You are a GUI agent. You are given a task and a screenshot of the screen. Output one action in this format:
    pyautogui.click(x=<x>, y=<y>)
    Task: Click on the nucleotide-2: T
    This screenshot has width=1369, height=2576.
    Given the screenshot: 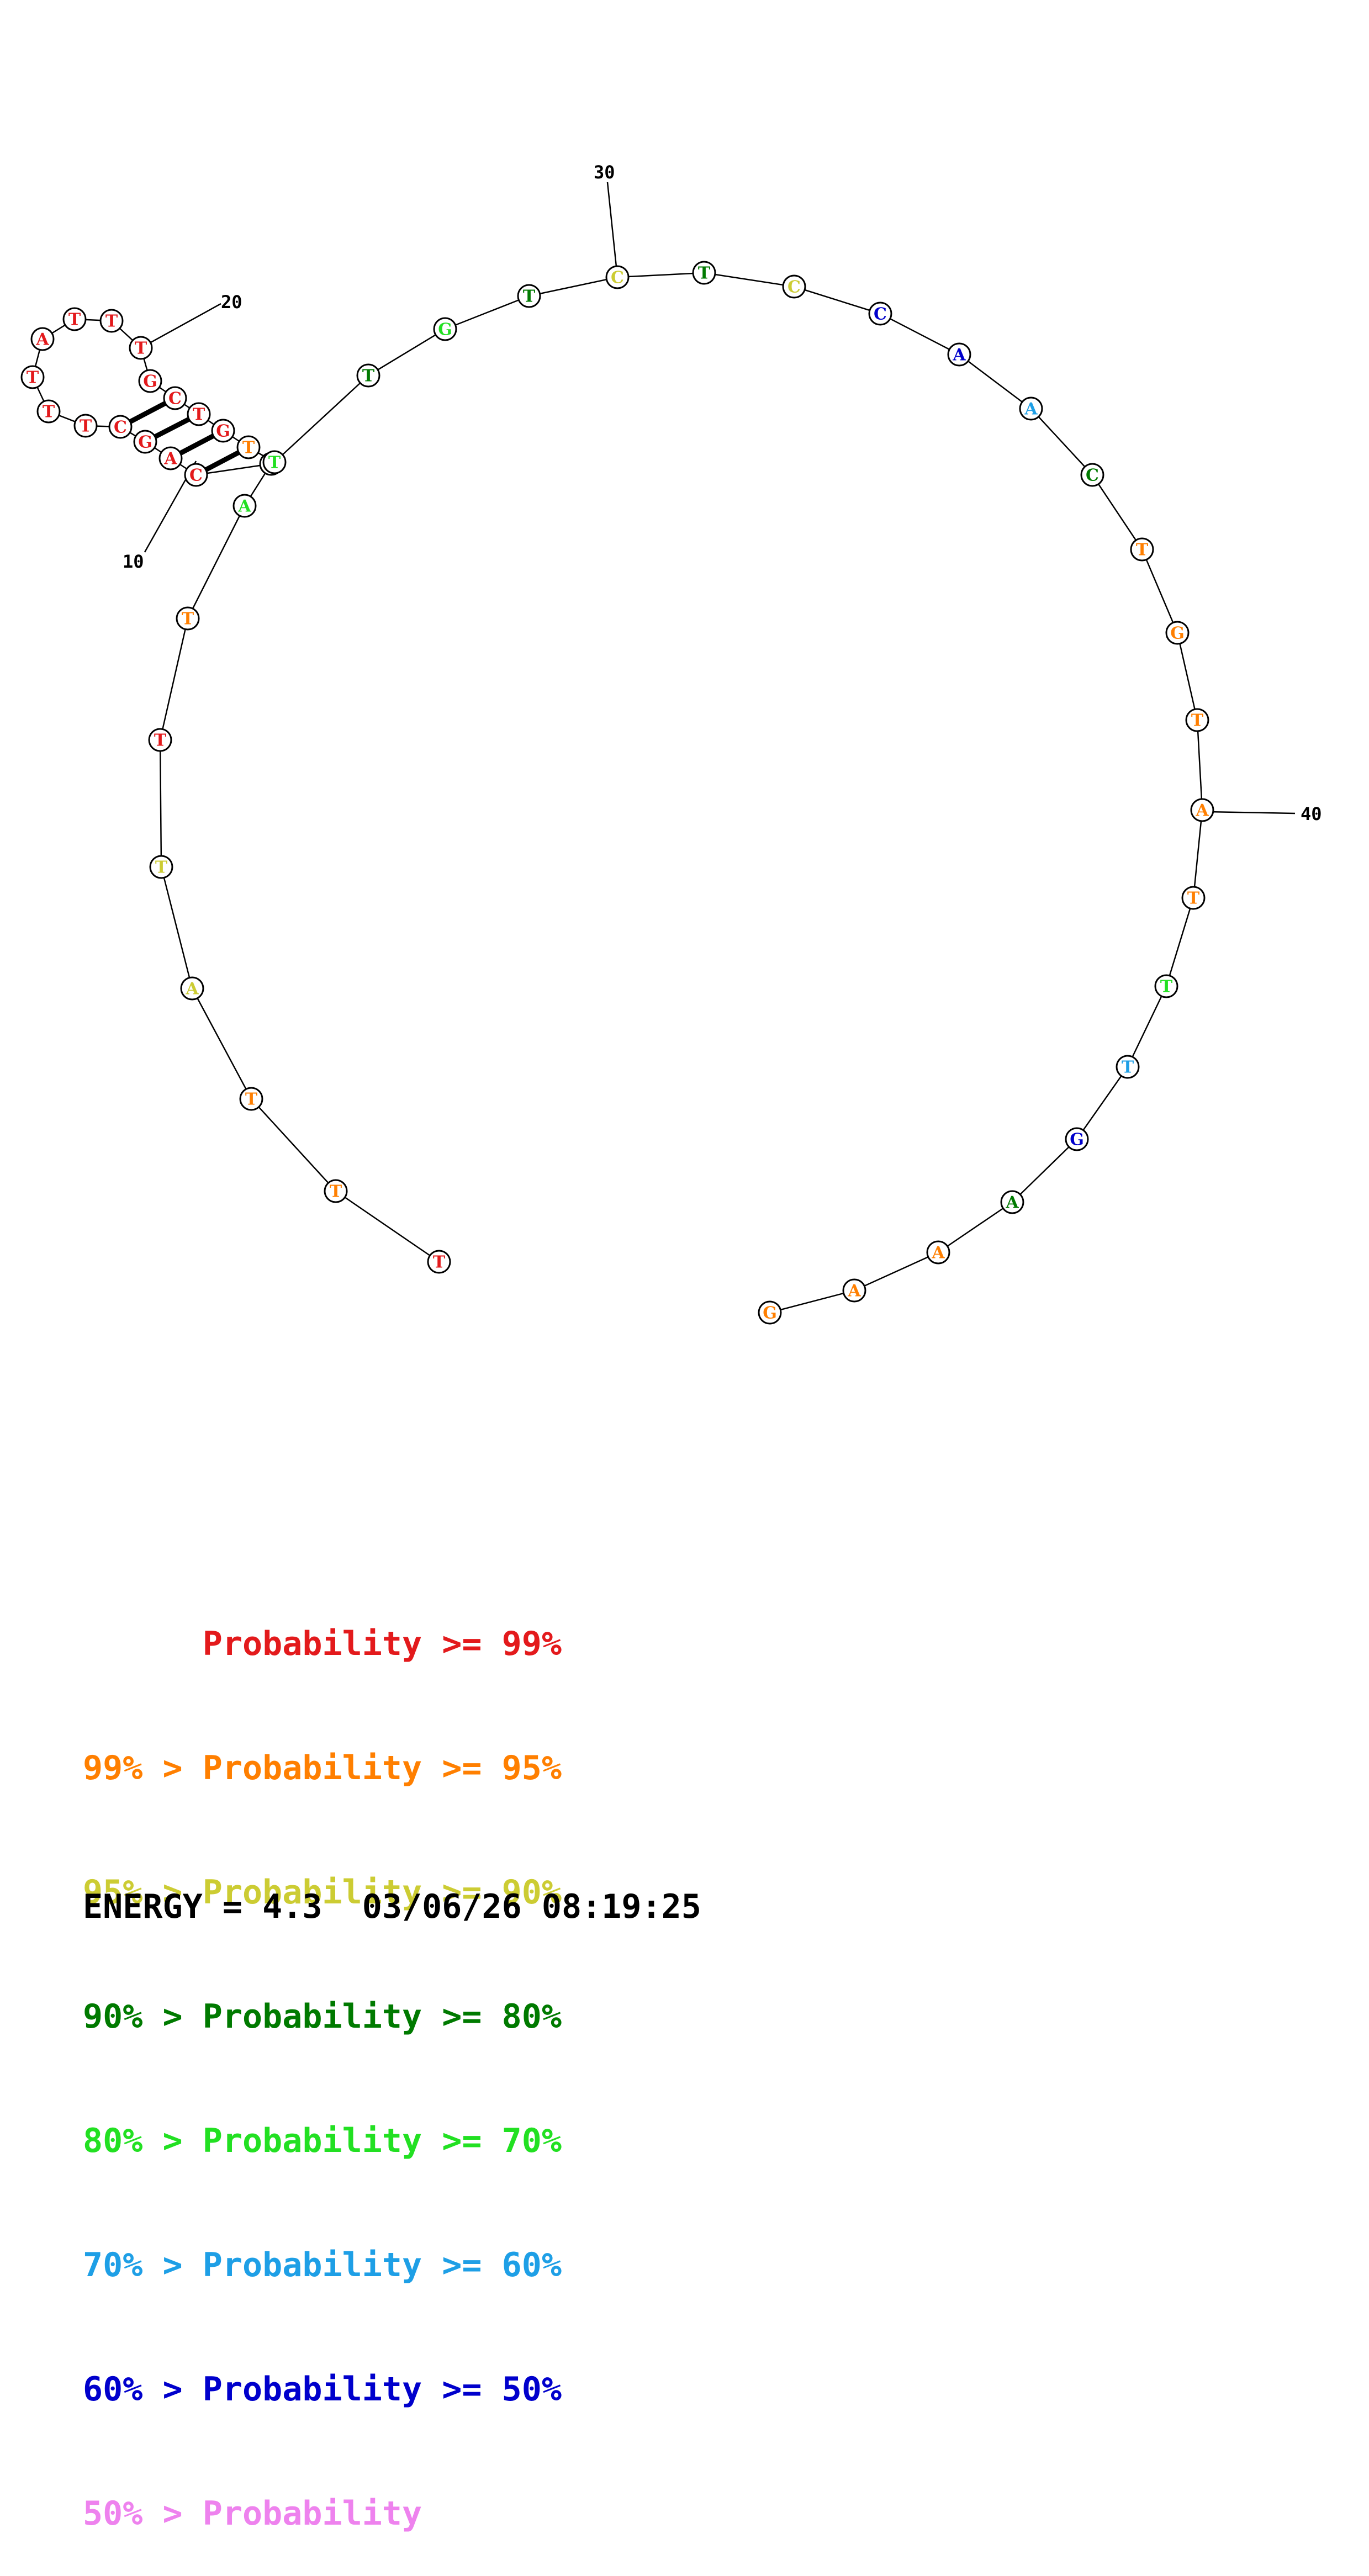 What is the action you would take?
    pyautogui.click(x=336, y=1191)
    